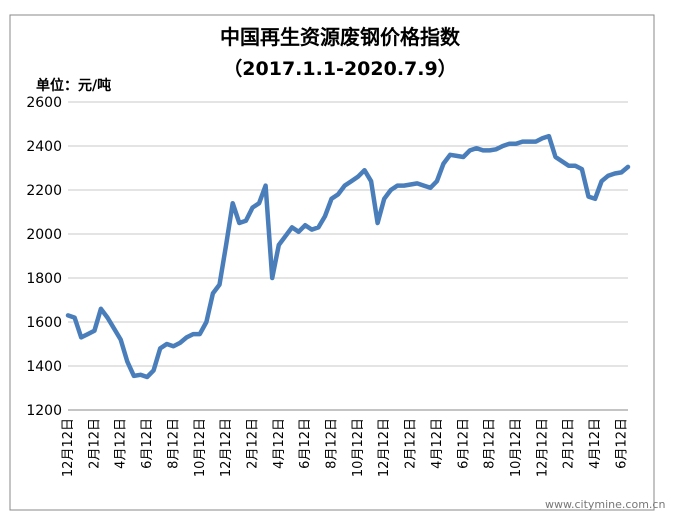 The height and width of the screenshot is (514, 673). What do you see at coordinates (44, 367) in the screenshot?
I see `y-tick-label: 1400` at bounding box center [44, 367].